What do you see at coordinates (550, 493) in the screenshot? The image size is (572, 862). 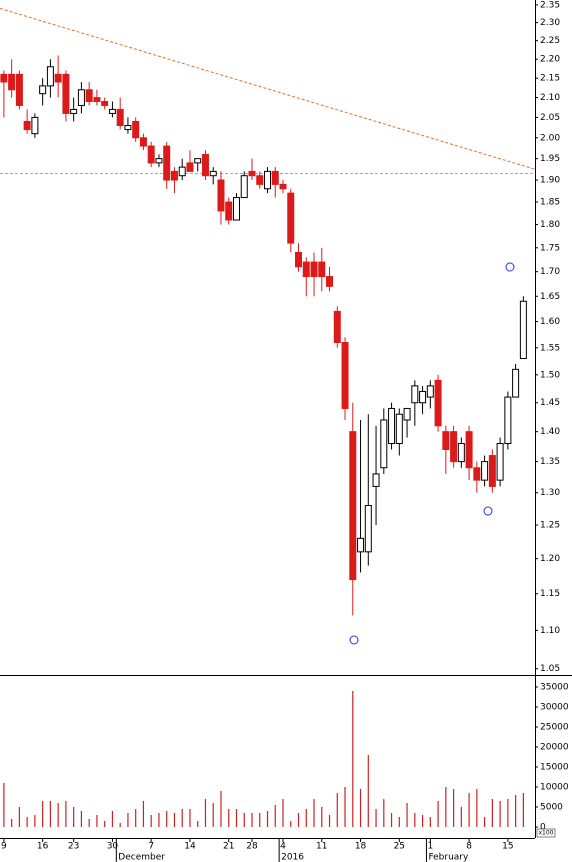 I see `y-tick-label: 1.30` at bounding box center [550, 493].